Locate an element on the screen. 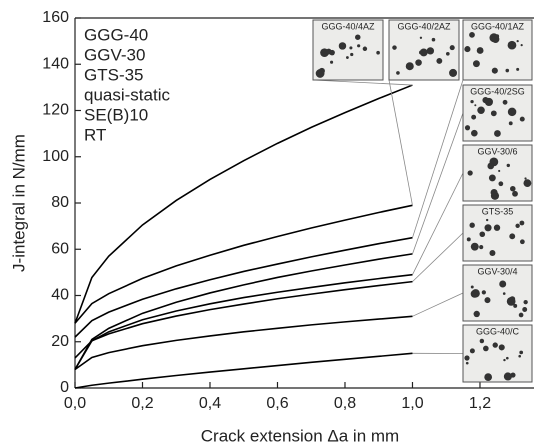 The width and height of the screenshot is (534, 448). x-axis-title: Crack extension Δa in mm is located at coordinates (300, 435).